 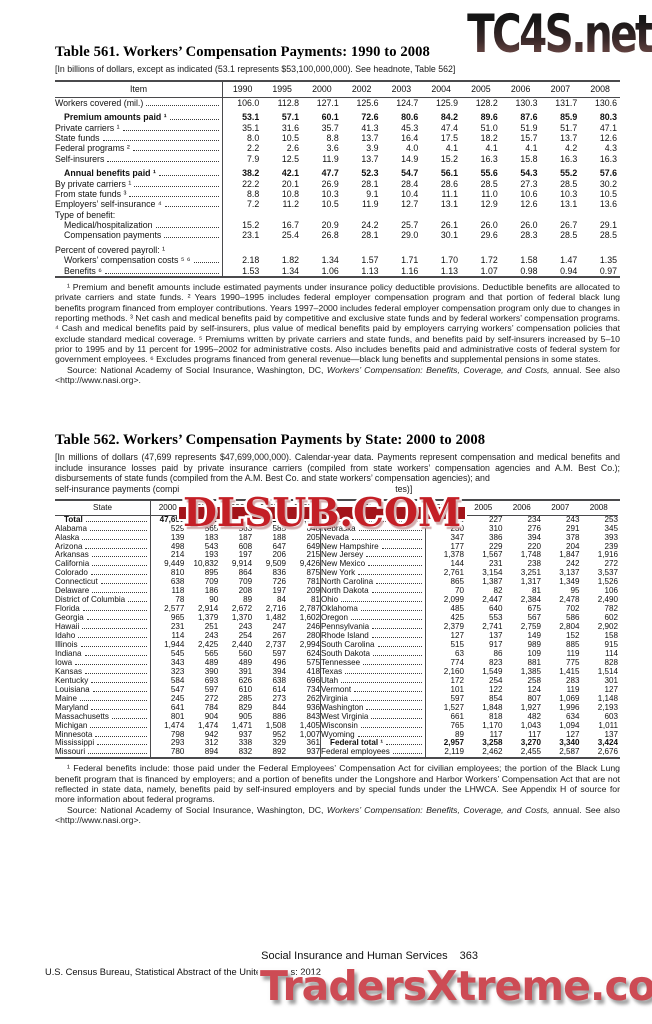 What do you see at coordinates (68, 671) in the screenshot?
I see `state-label: Kansas` at bounding box center [68, 671].